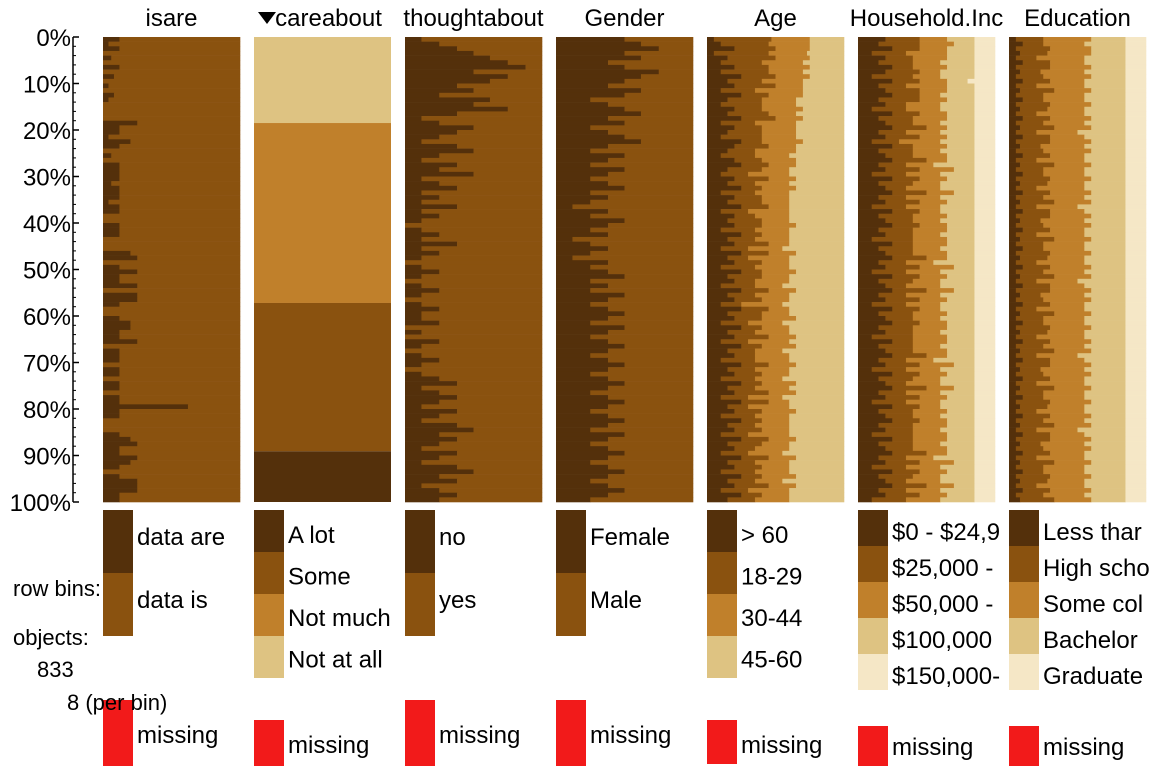 Image resolution: width=1152 pixels, height=768 pixels. Describe the element at coordinates (1024, 746) in the screenshot. I see `missing-swatch` at that location.